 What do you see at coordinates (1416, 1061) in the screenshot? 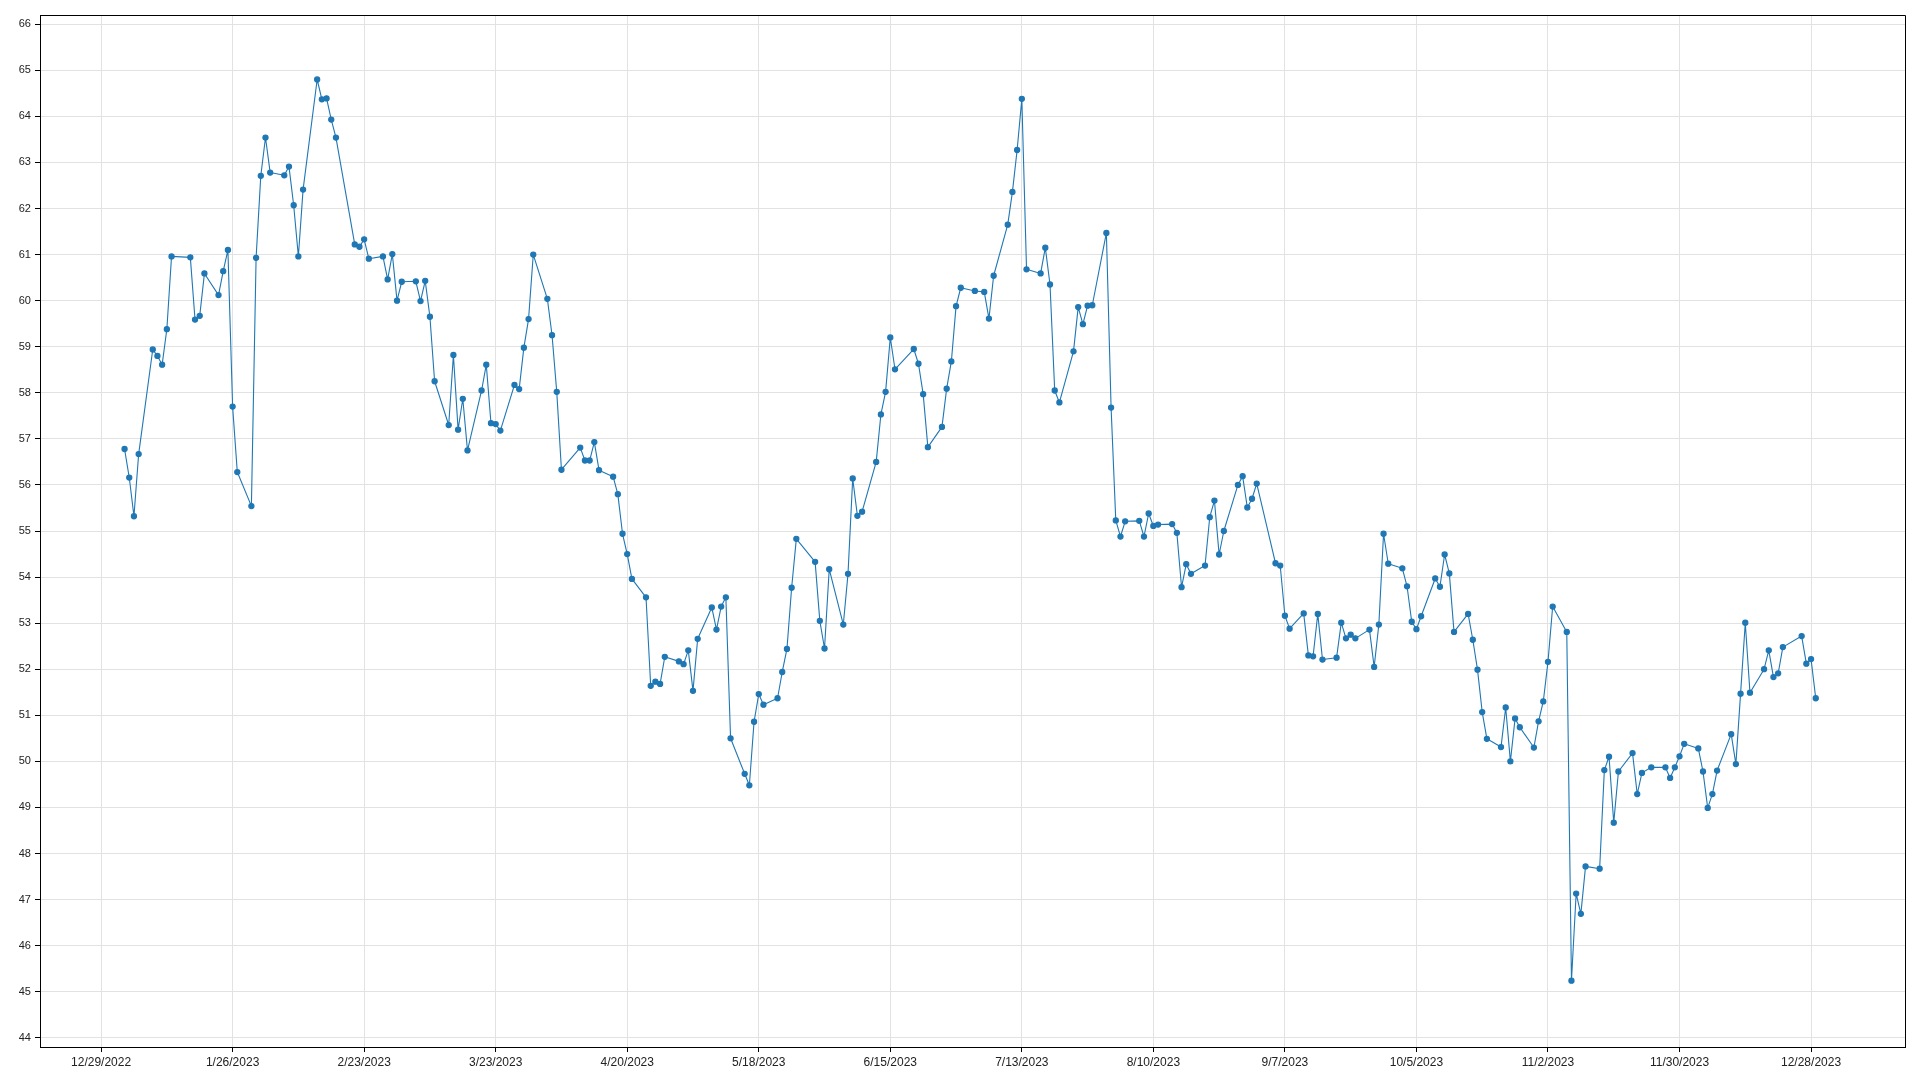
I see `x-tick-label: 10/5/2023` at bounding box center [1416, 1061].